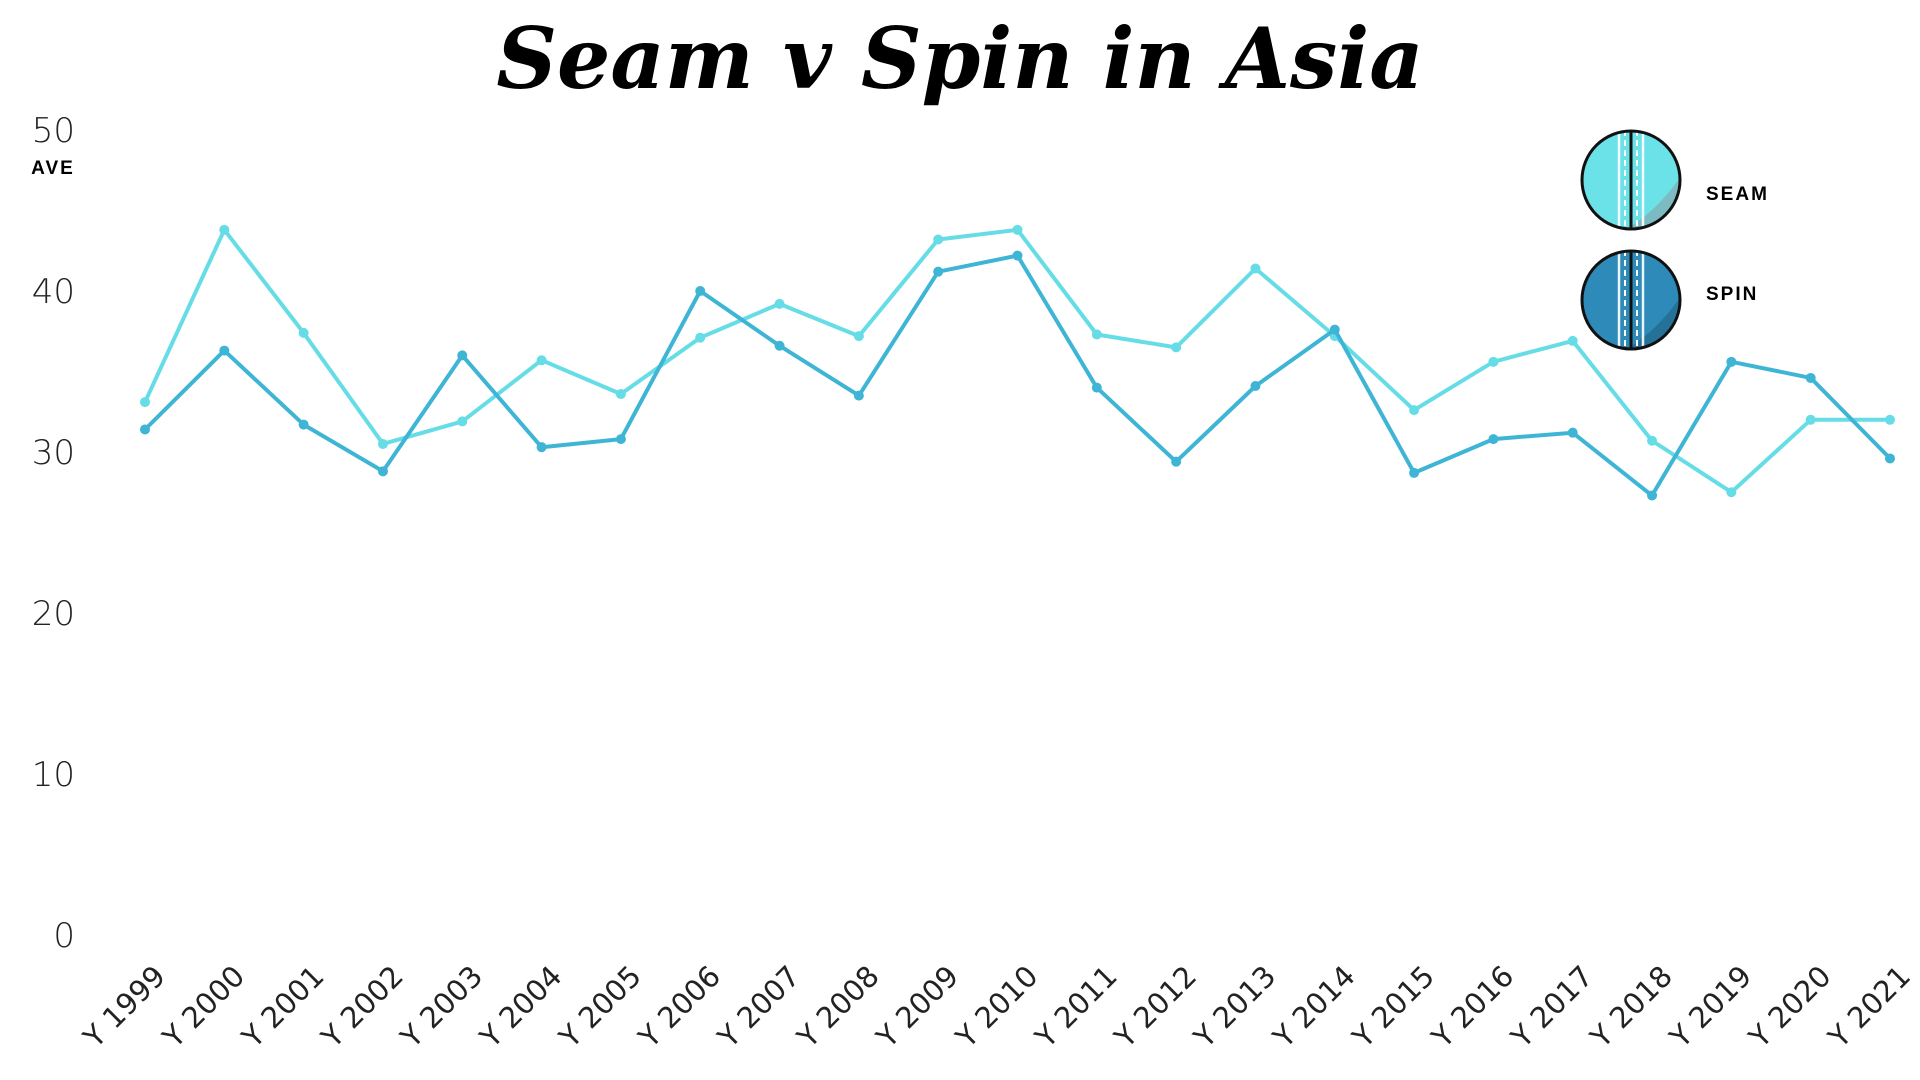 The width and height of the screenshot is (1920, 1080). What do you see at coordinates (53, 168) in the screenshot?
I see `y-axis-label: AVE` at bounding box center [53, 168].